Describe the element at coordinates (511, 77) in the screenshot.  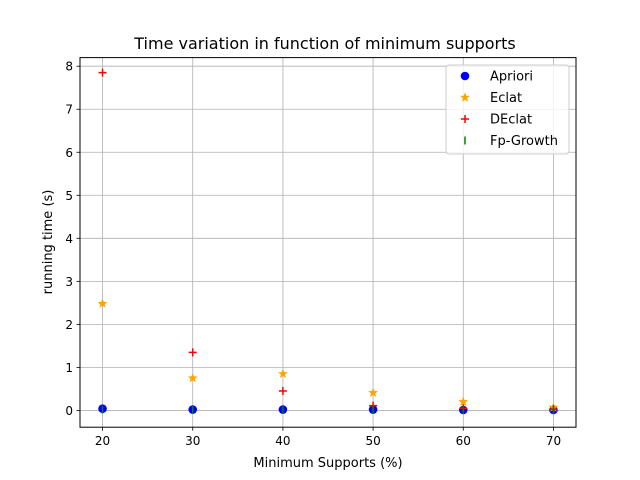
I see `legend-label: Apriori` at that location.